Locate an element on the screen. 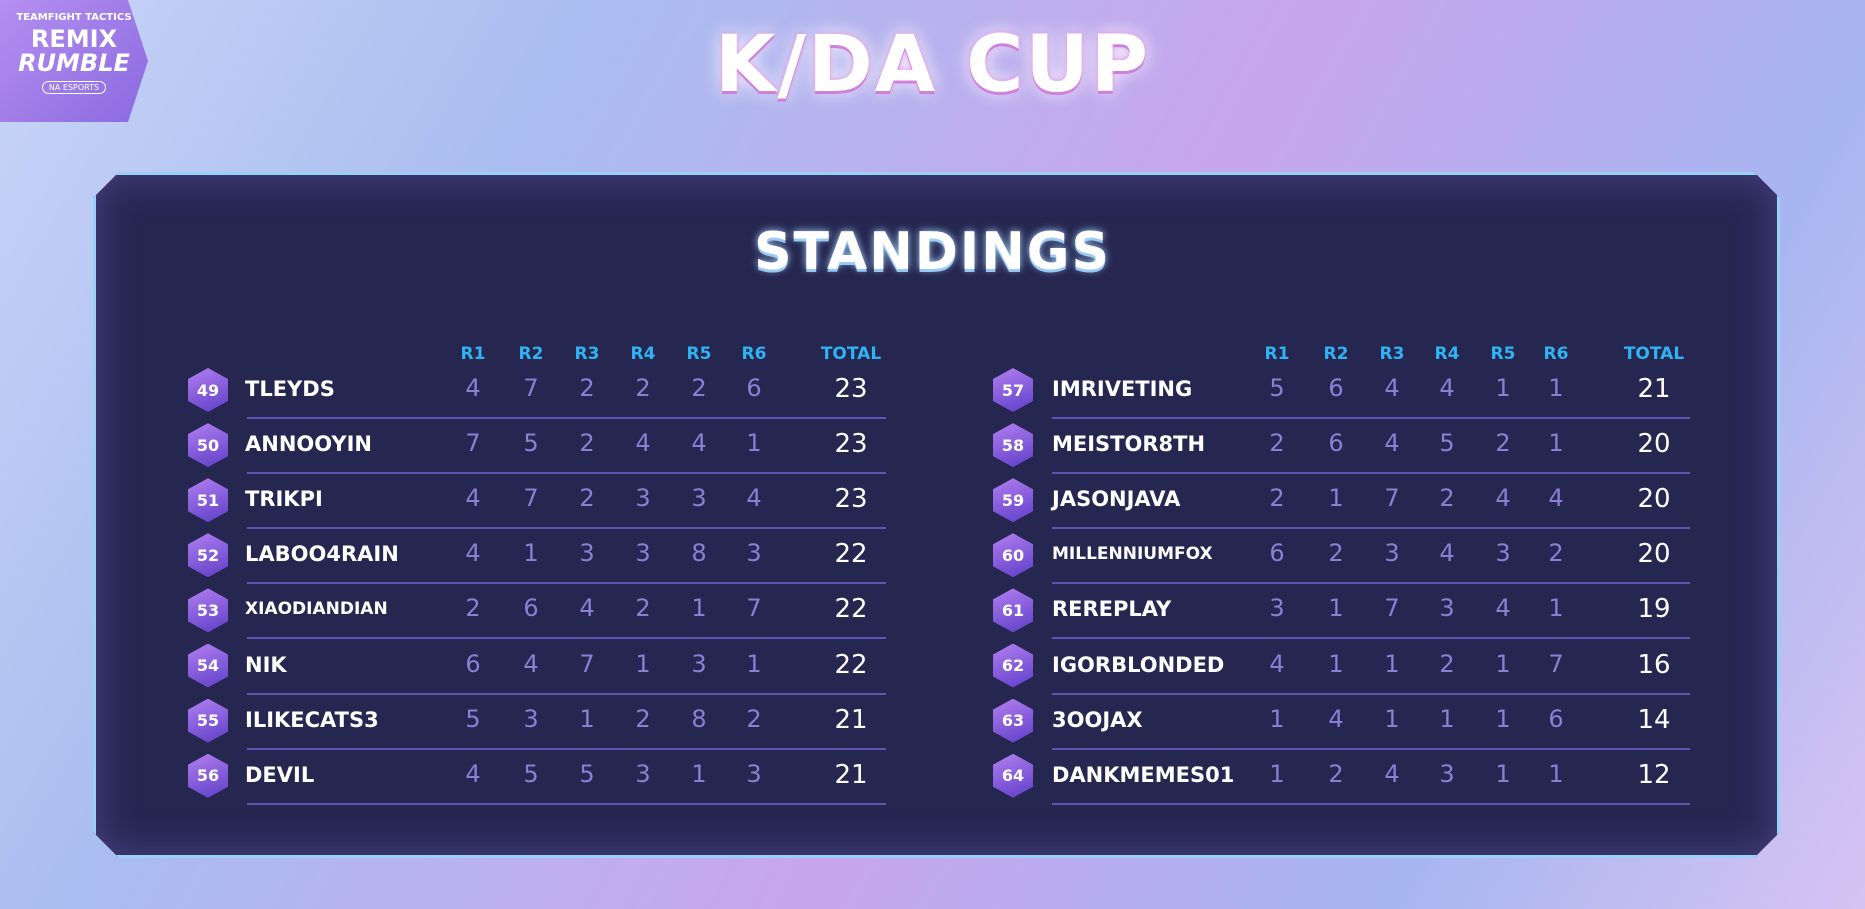 The width and height of the screenshot is (1865, 909). column-header: R6 is located at coordinates (1556, 354).